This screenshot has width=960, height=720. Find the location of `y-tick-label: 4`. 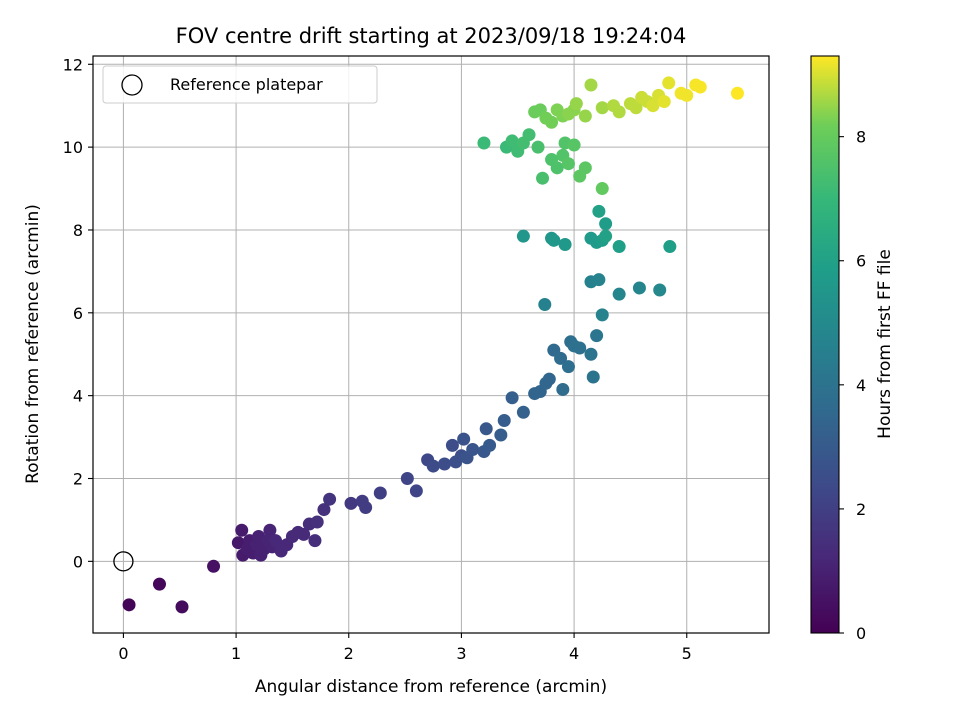

y-tick-label: 4 is located at coordinates (78, 396).